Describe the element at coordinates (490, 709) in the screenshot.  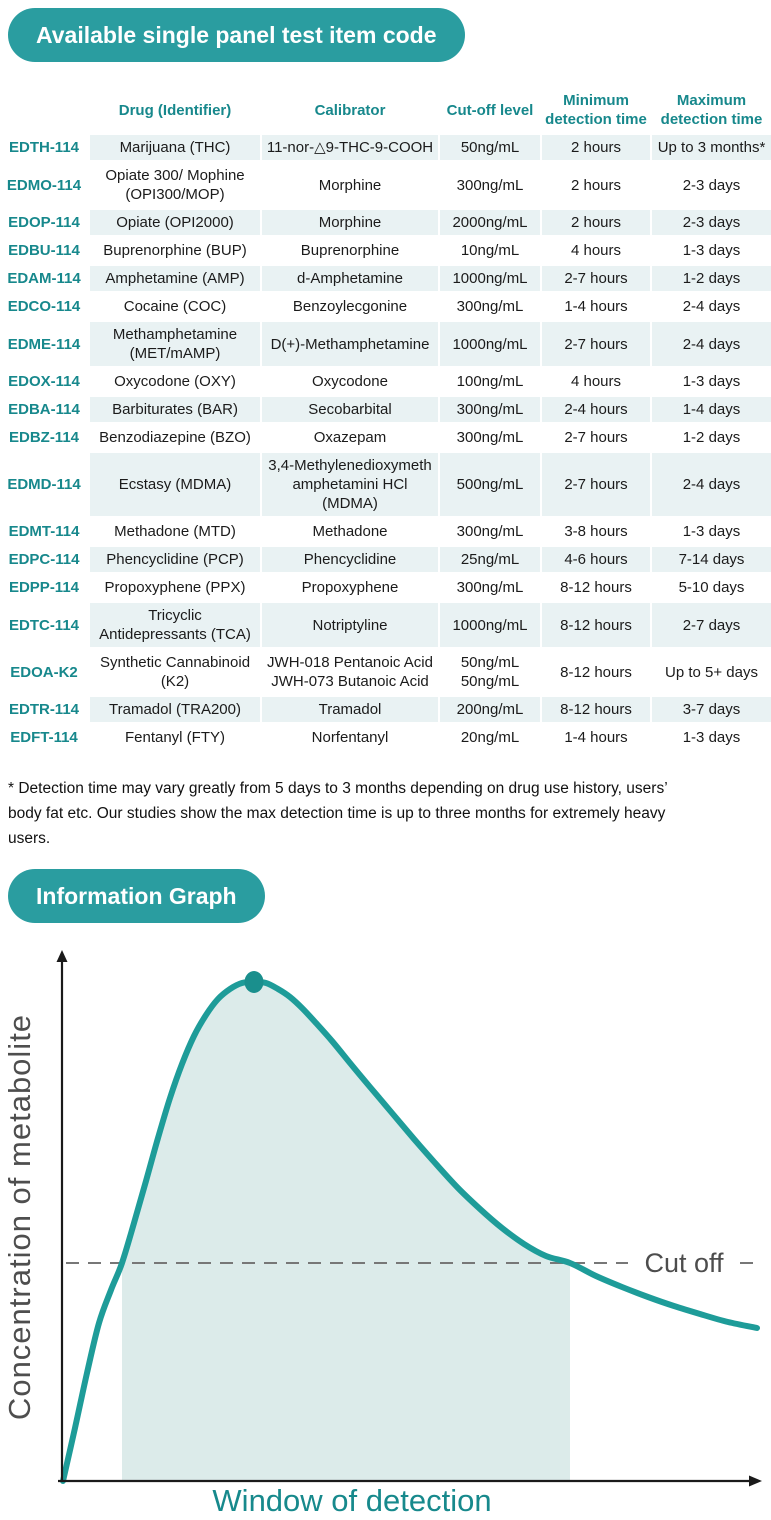
I see `cutoff-cell: 200ng/mL` at that location.